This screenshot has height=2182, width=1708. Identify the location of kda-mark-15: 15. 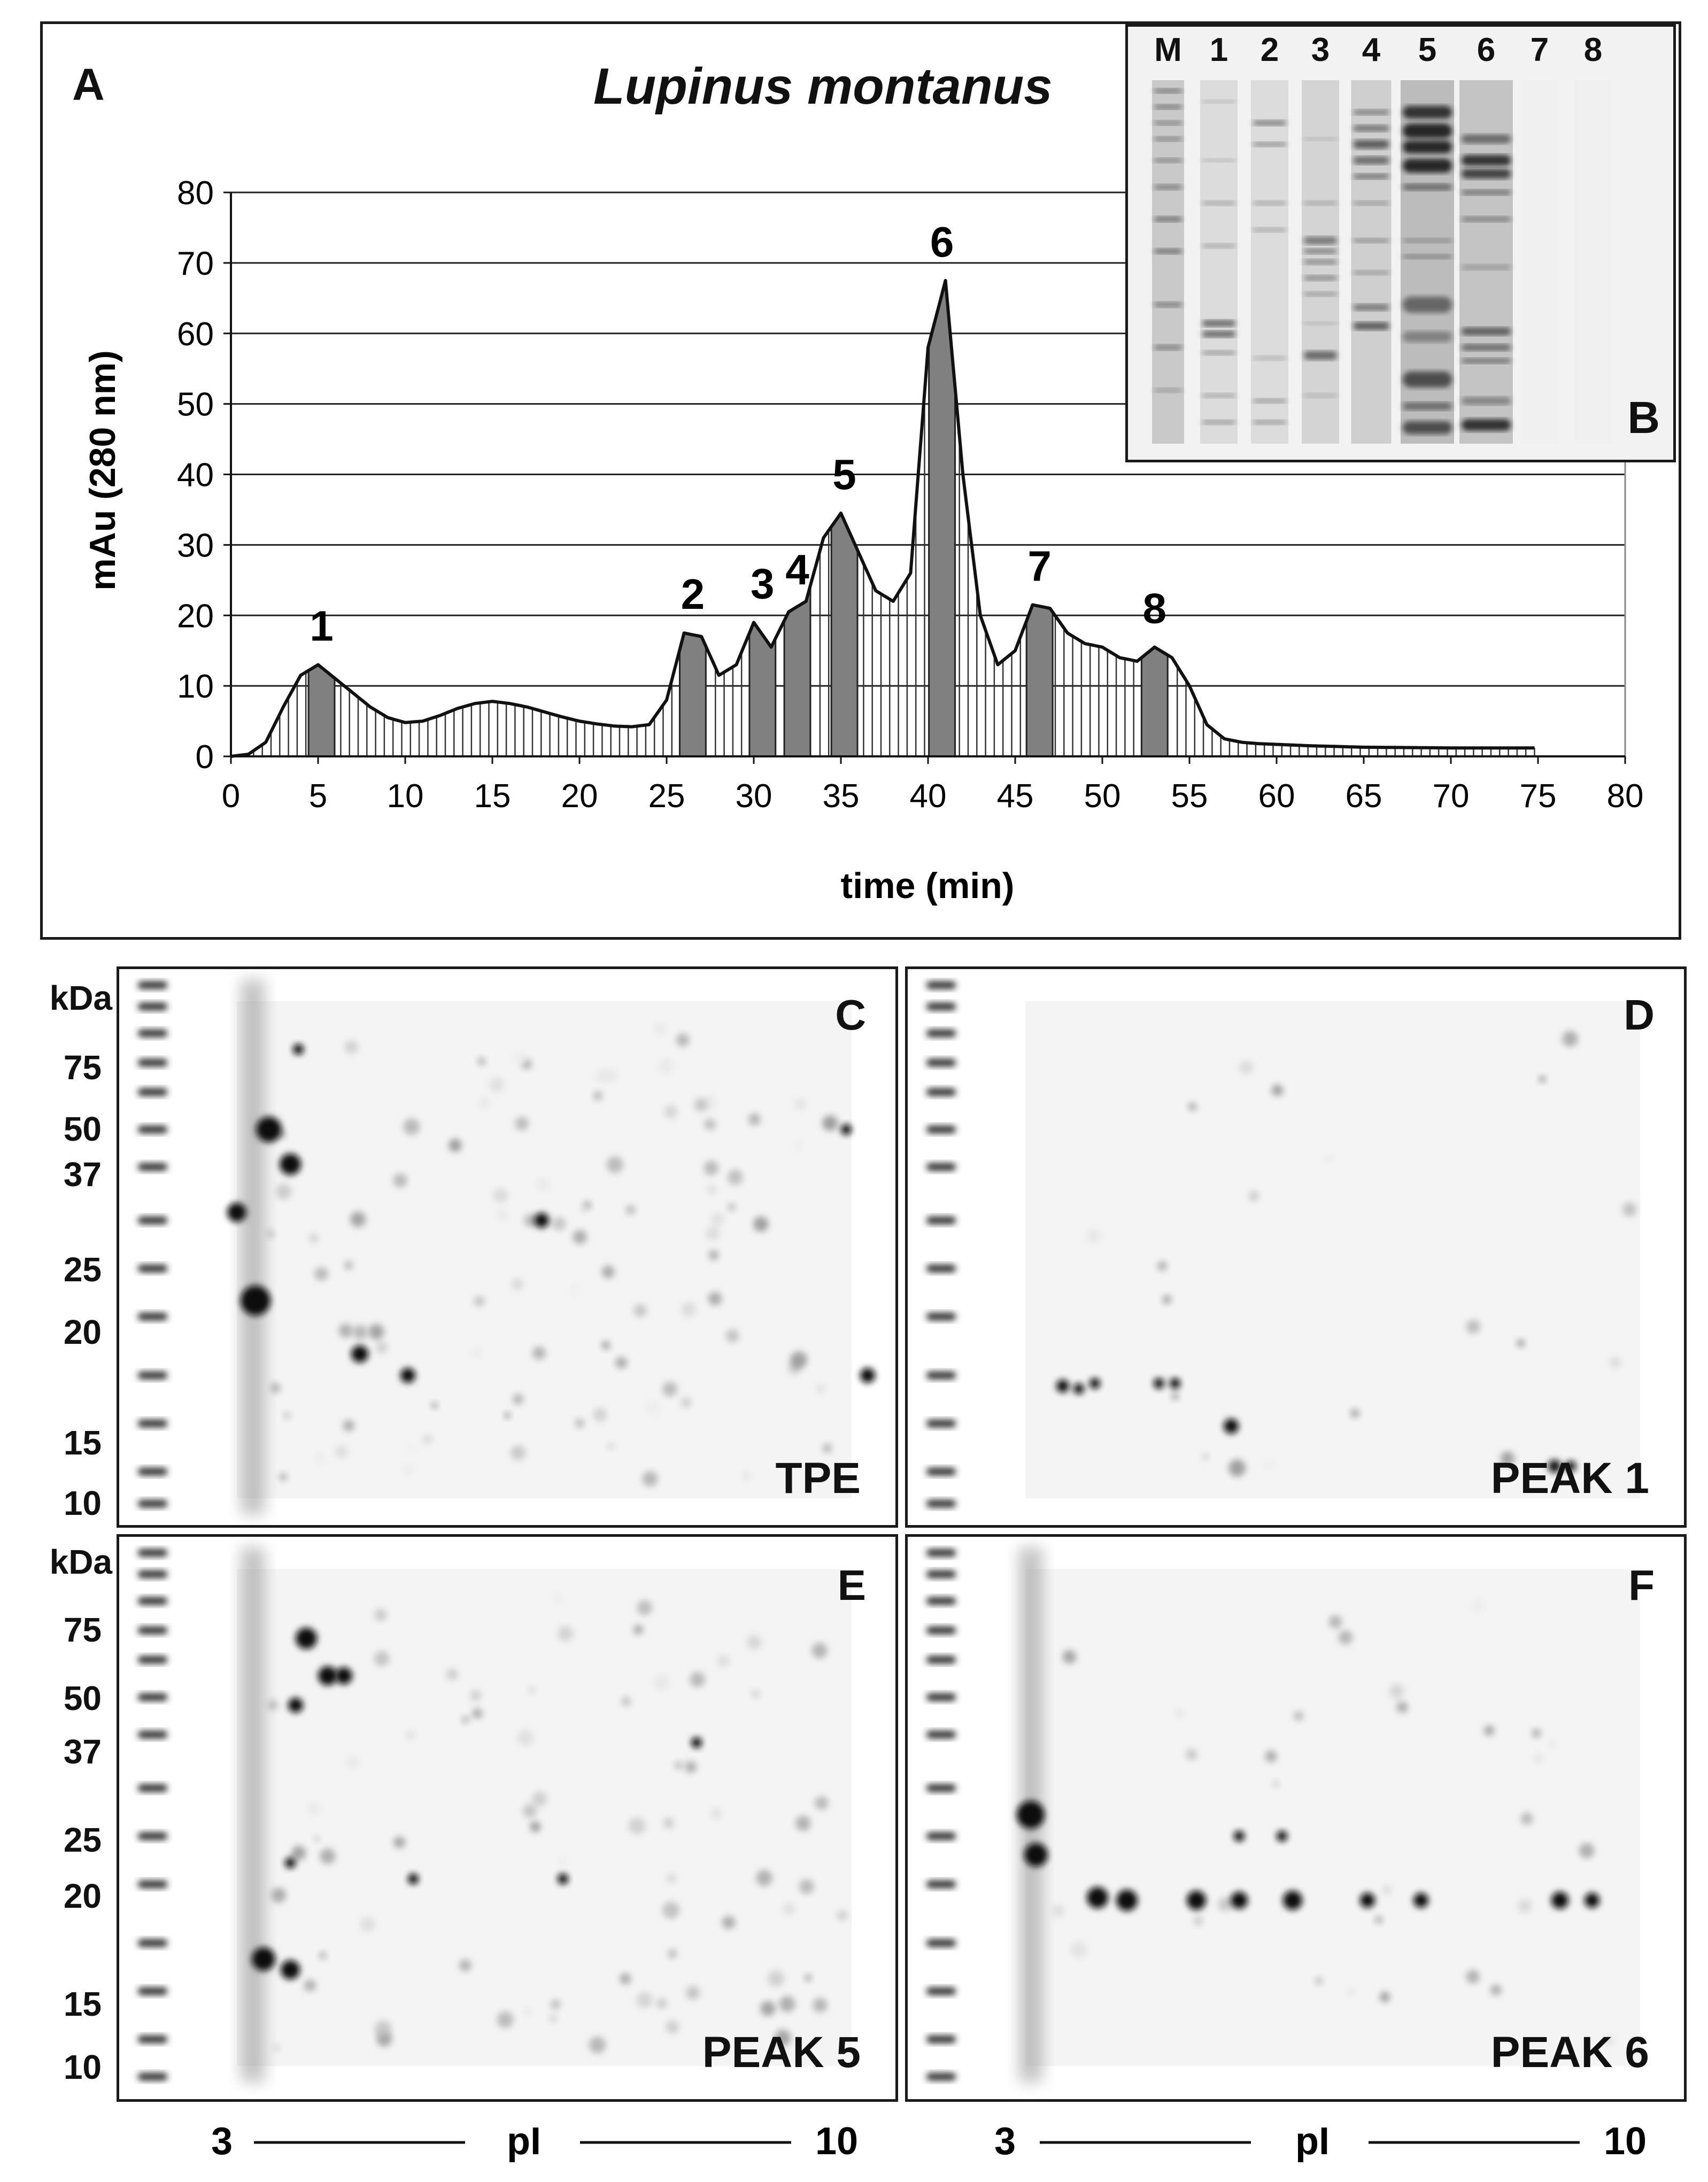
(82, 1442).